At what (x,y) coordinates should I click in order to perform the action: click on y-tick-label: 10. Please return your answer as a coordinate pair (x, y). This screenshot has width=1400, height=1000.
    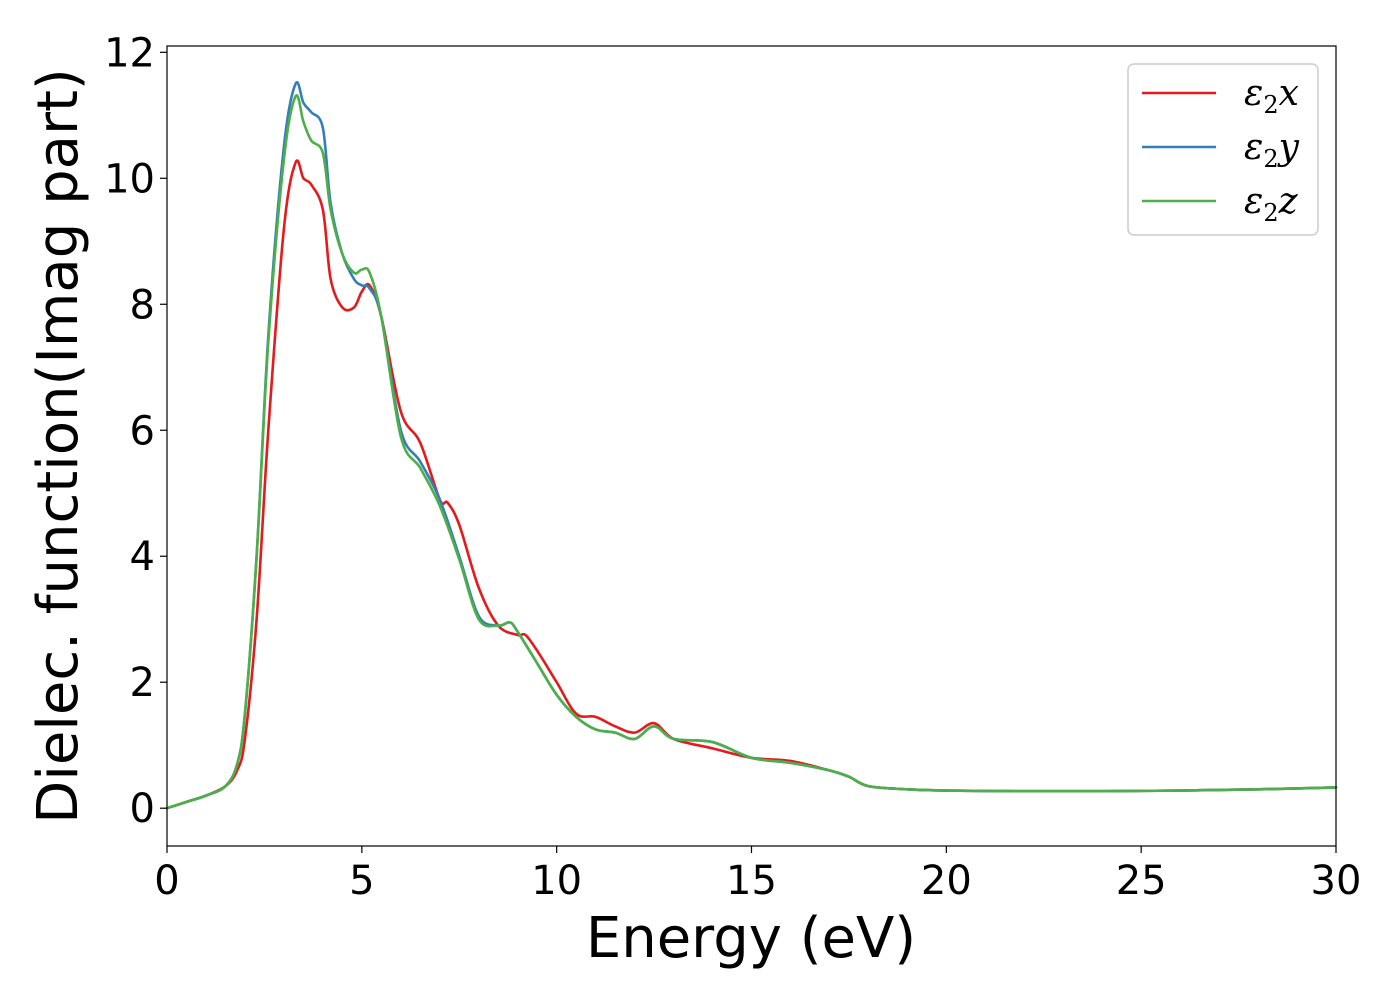
    Looking at the image, I should click on (129, 179).